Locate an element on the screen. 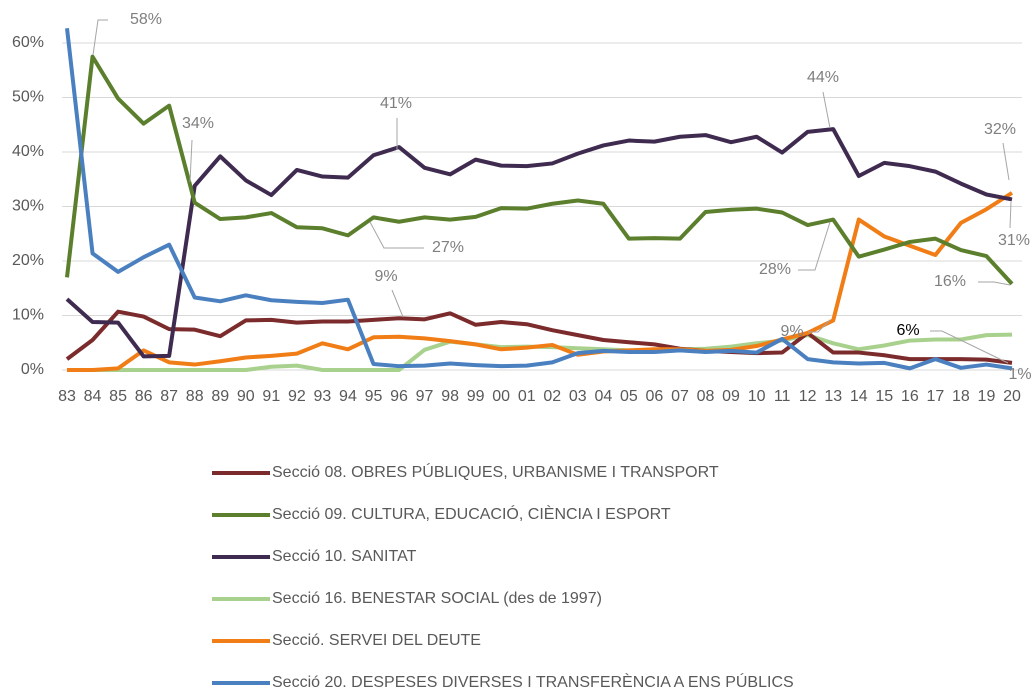 Image resolution: width=1035 pixels, height=691 pixels. x-tick-label: 10 is located at coordinates (757, 396).